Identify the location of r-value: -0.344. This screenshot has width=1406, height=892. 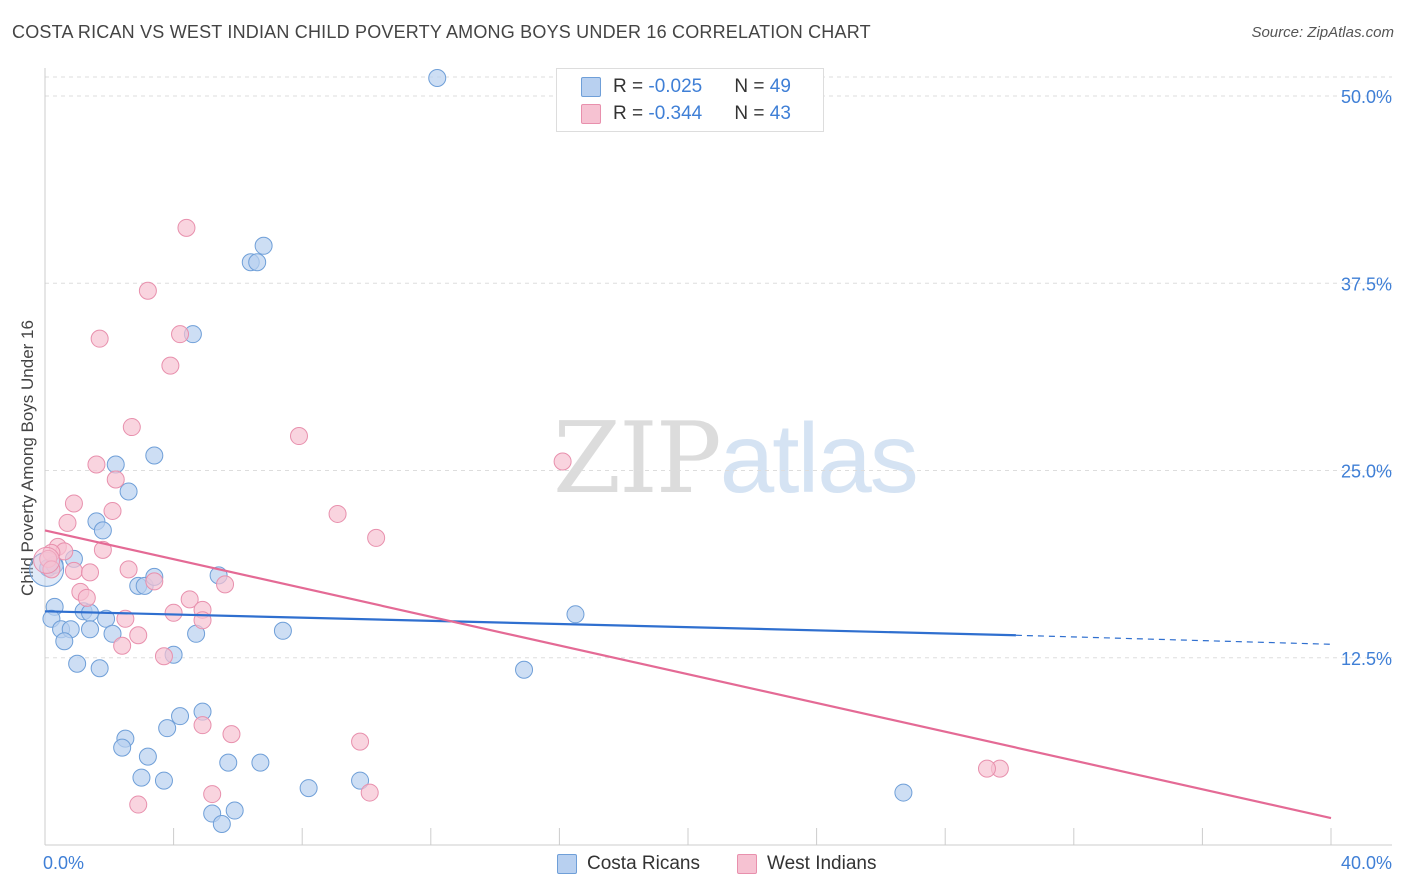
(675, 113).